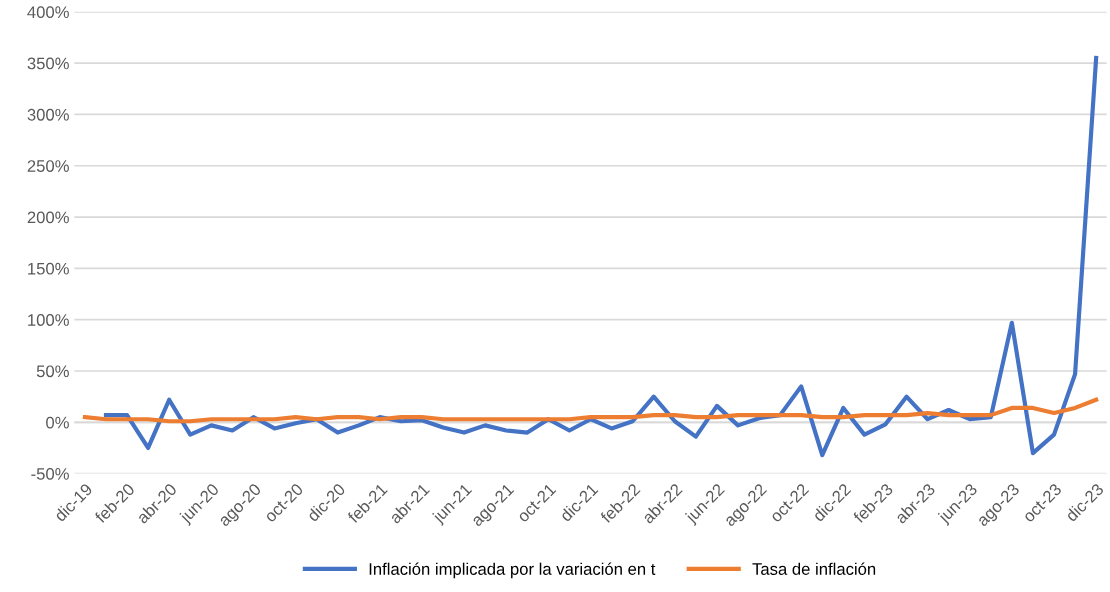 The width and height of the screenshot is (1110, 592). What do you see at coordinates (48, 63) in the screenshot?
I see `y-tick-label: 350%` at bounding box center [48, 63].